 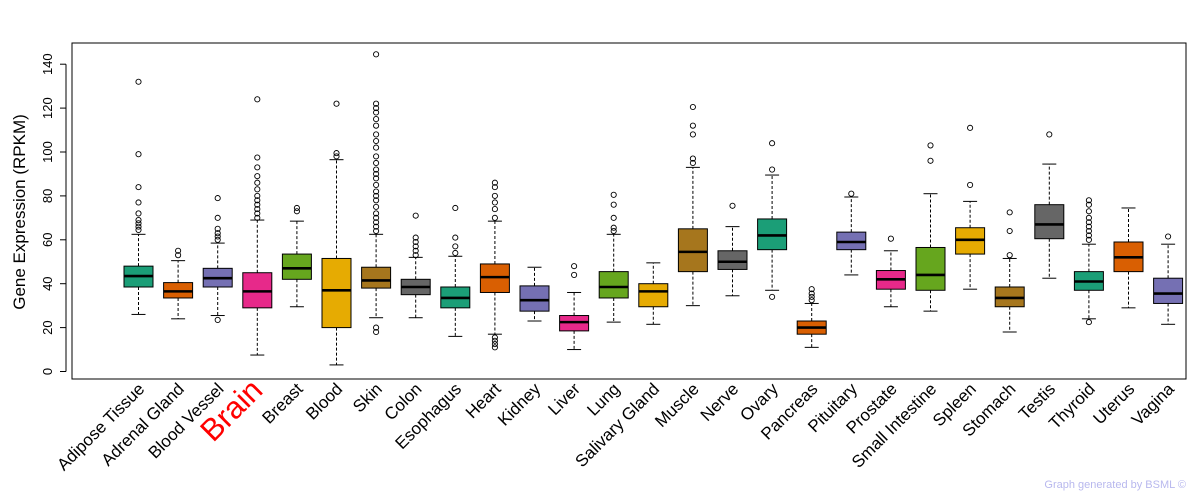 What do you see at coordinates (1115, 485) in the screenshot?
I see `watermark-text: Graph generated by BSML ©` at bounding box center [1115, 485].